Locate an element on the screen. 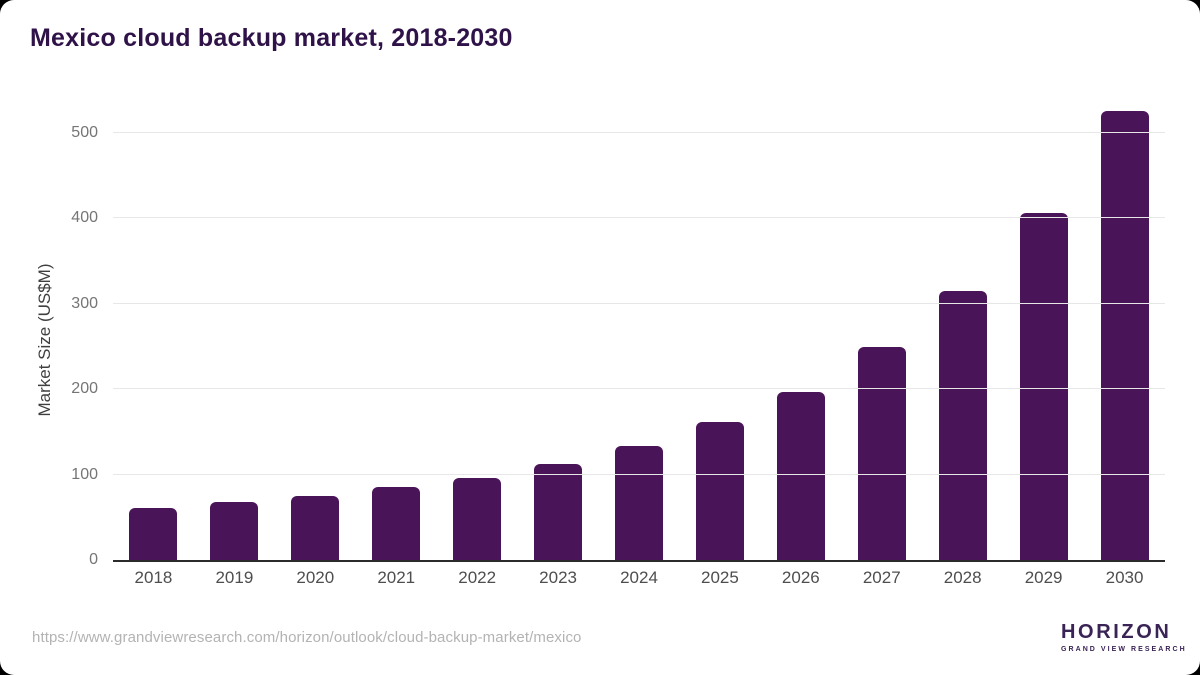 This screenshot has width=1200, height=675. bar-2030 is located at coordinates (1124, 335).